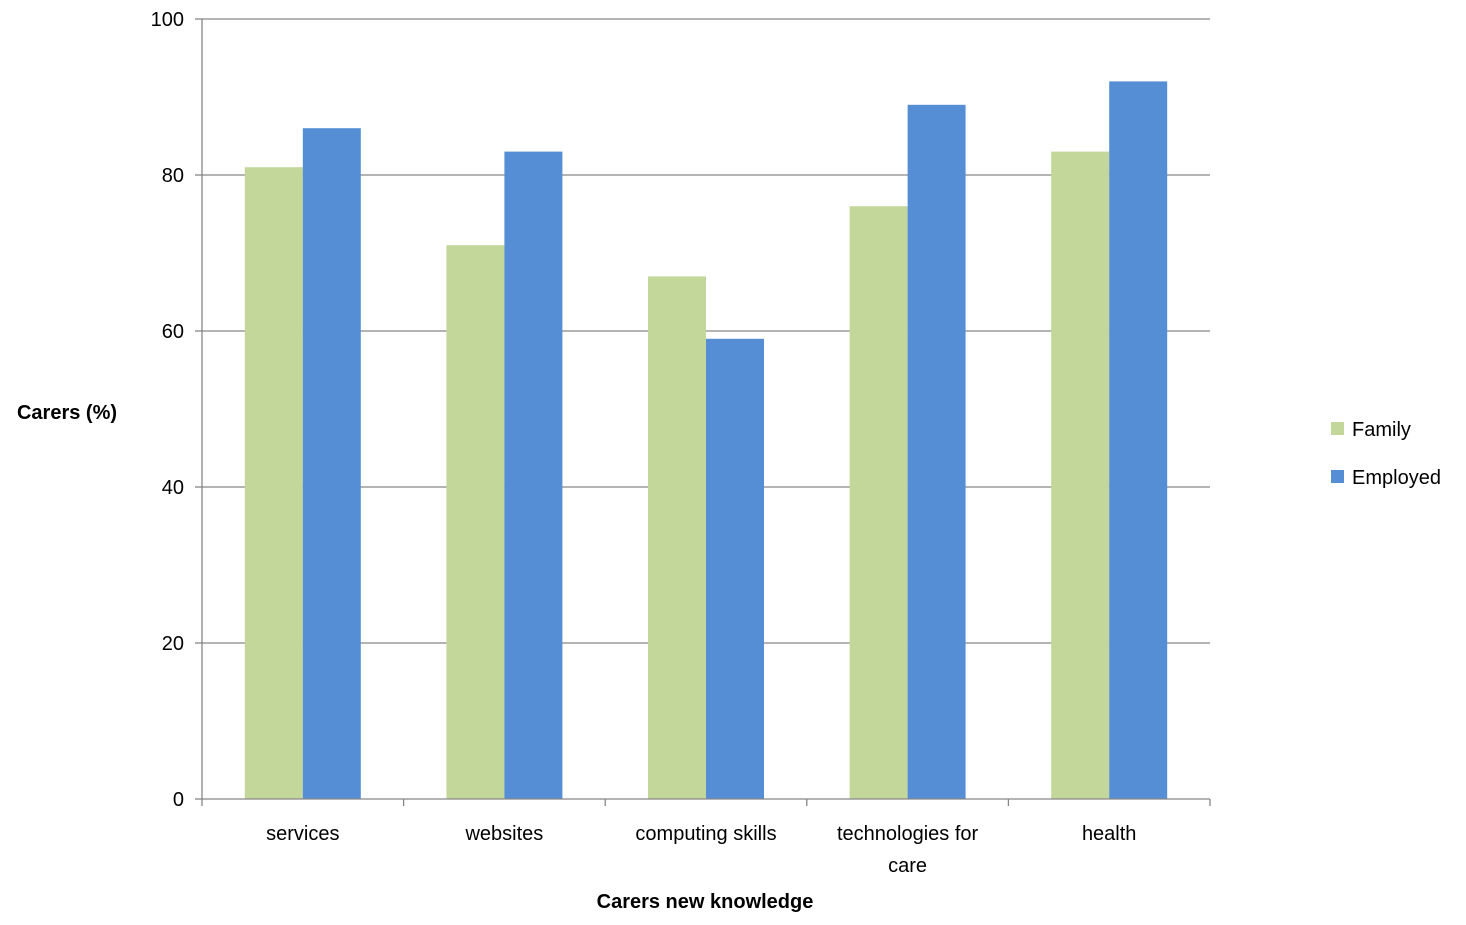 Image resolution: width=1466 pixels, height=925 pixels. I want to click on y-tick-label: 0, so click(178, 800).